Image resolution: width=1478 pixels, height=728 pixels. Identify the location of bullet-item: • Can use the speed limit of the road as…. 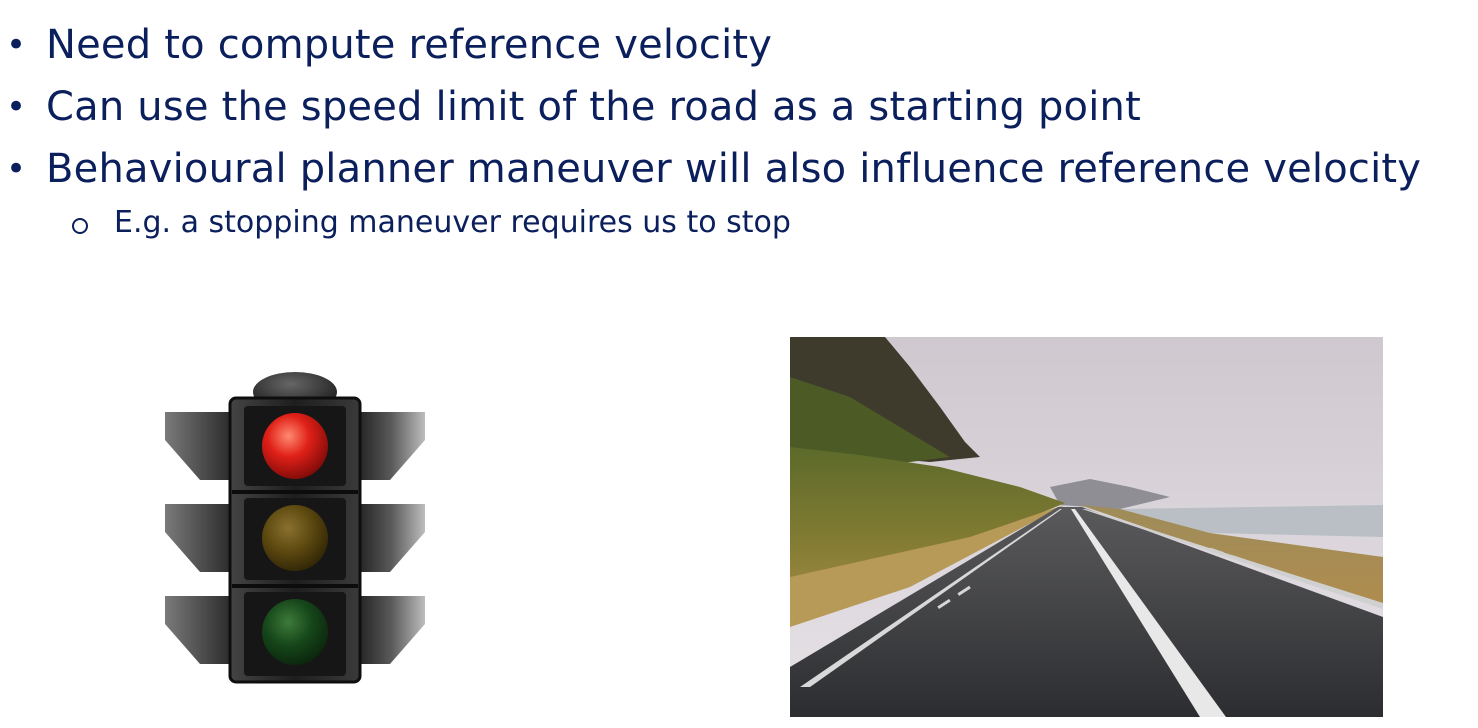
(739, 107).